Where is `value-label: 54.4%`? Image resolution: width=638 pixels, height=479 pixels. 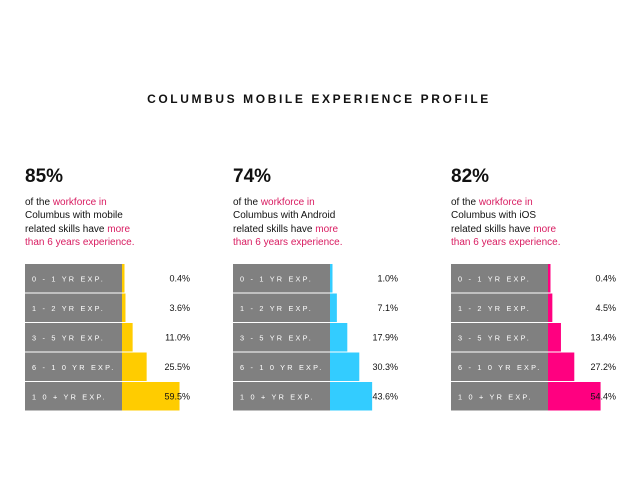
value-label: 54.4% is located at coordinates (603, 396).